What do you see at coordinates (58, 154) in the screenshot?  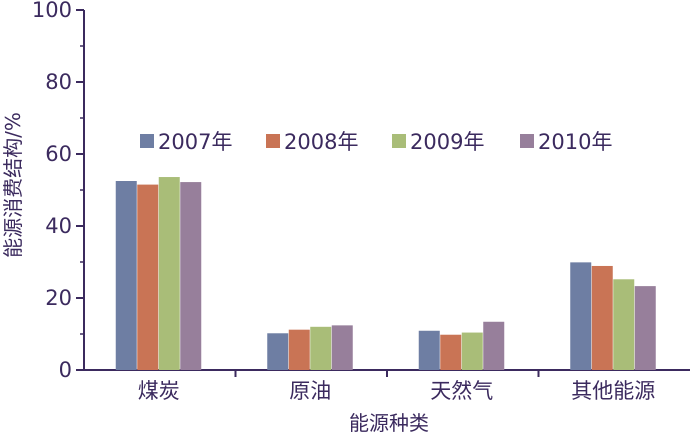 I see `y-tick-label: 60` at bounding box center [58, 154].